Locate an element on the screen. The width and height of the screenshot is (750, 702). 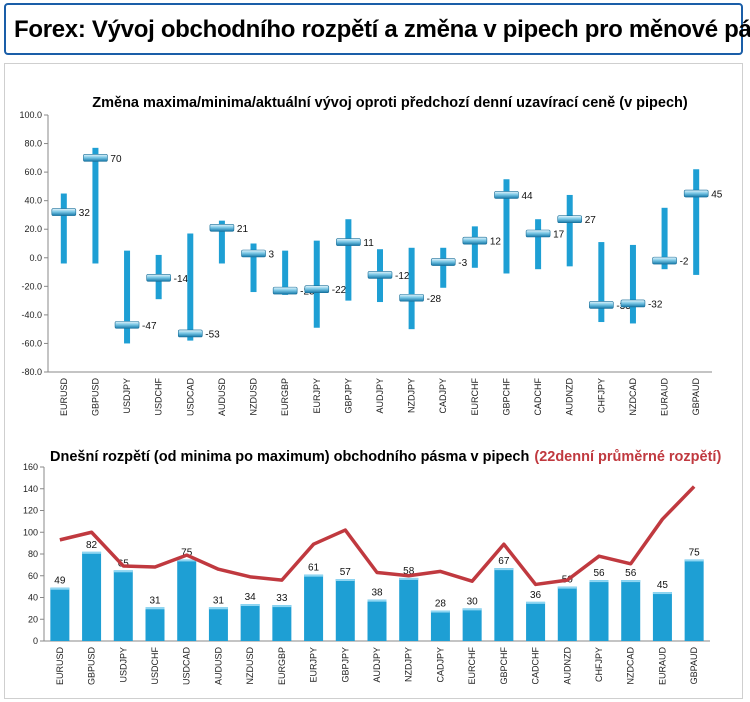
data-label: -53 is located at coordinates (212, 334).